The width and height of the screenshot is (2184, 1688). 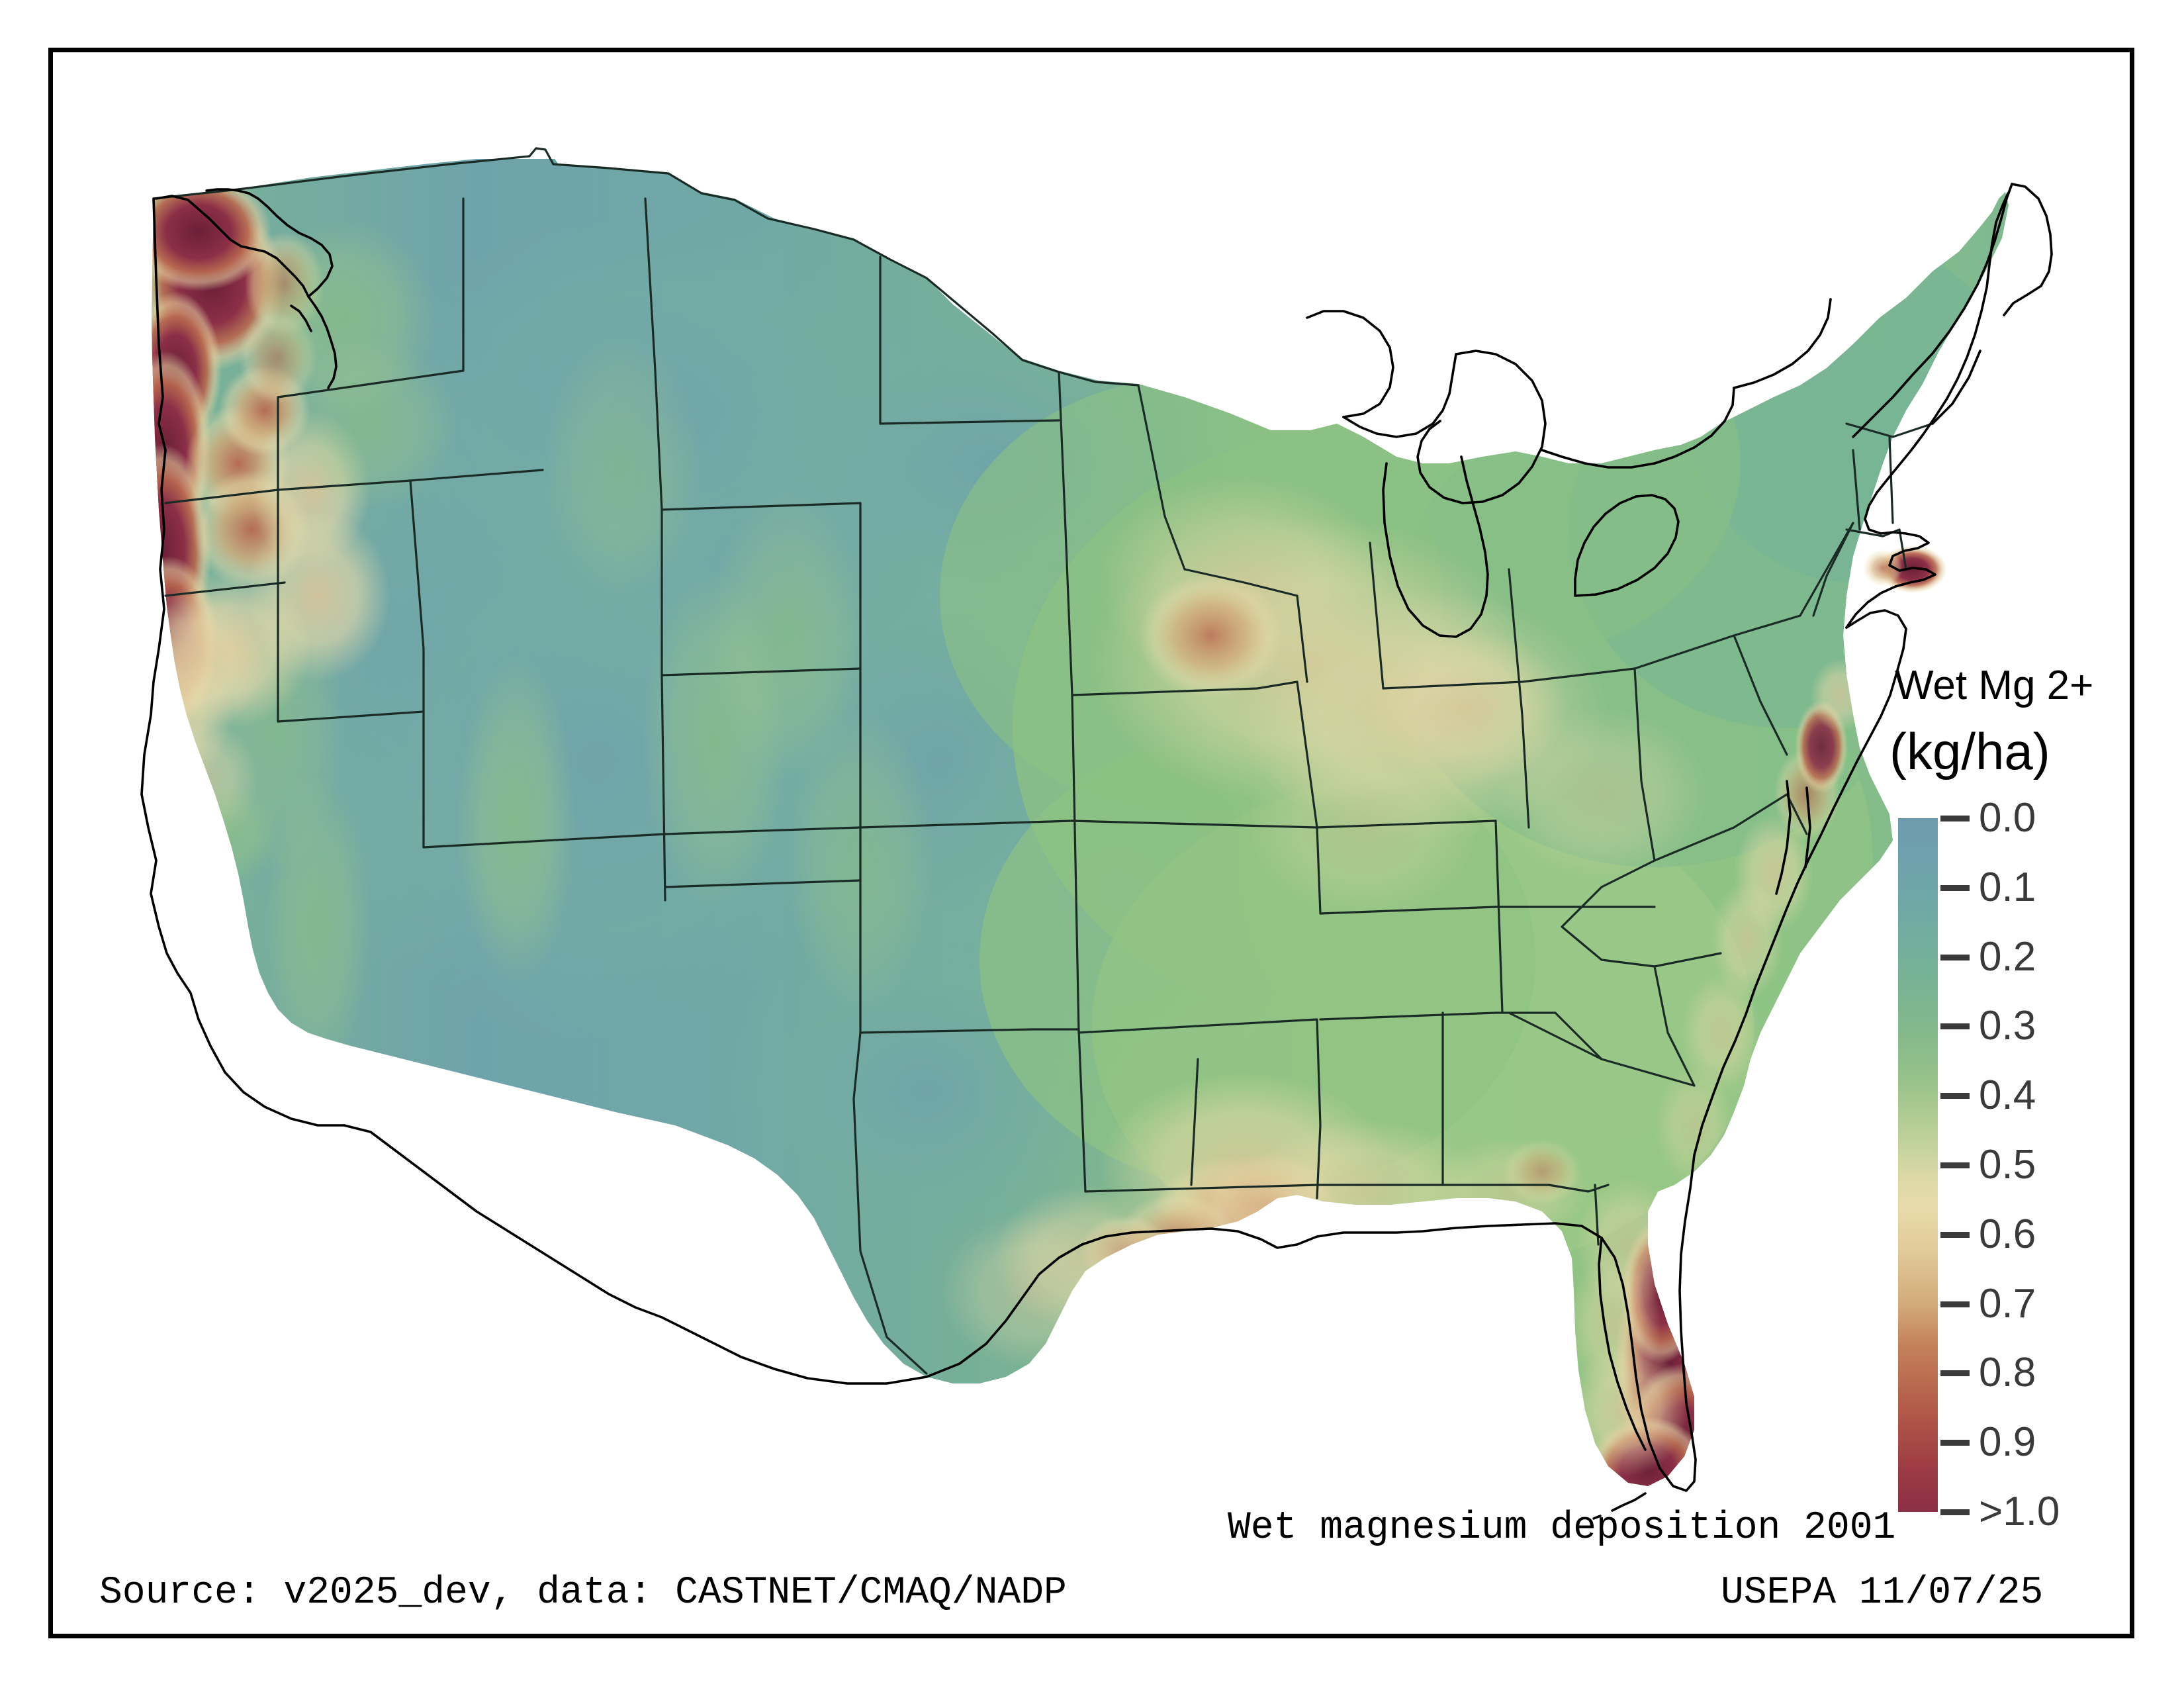 I want to click on colorbar-tick-label-0: 0.0, so click(x=2008, y=818).